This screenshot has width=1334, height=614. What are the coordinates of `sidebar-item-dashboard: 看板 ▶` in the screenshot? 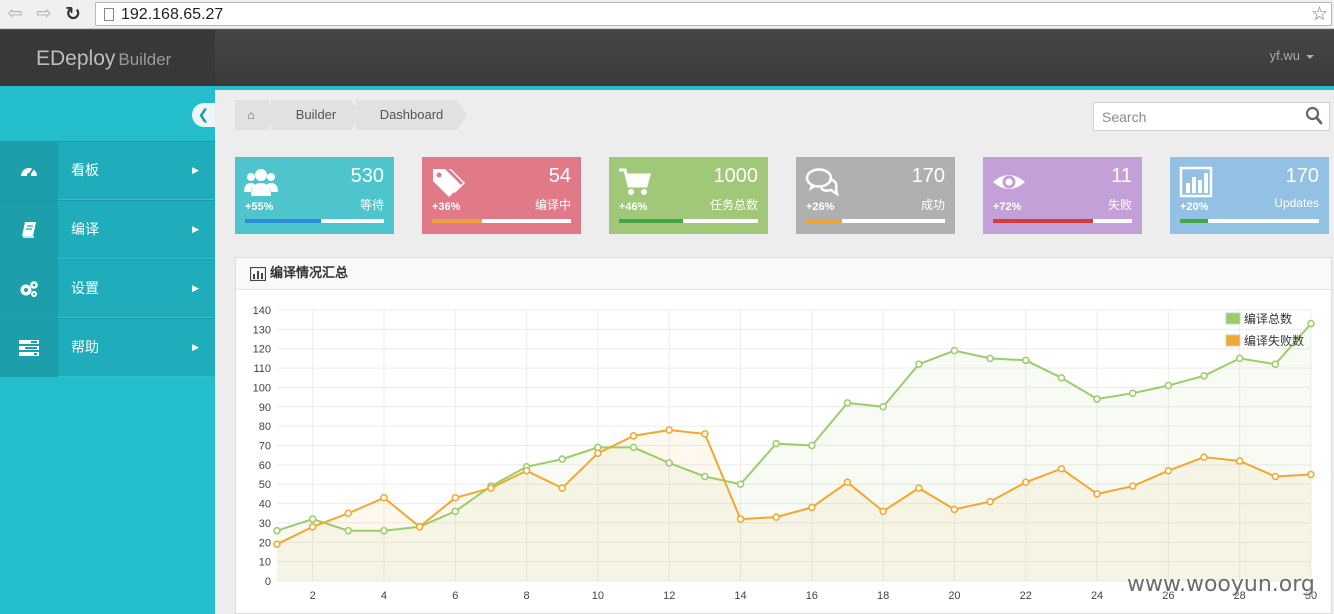 It's located at (107, 170).